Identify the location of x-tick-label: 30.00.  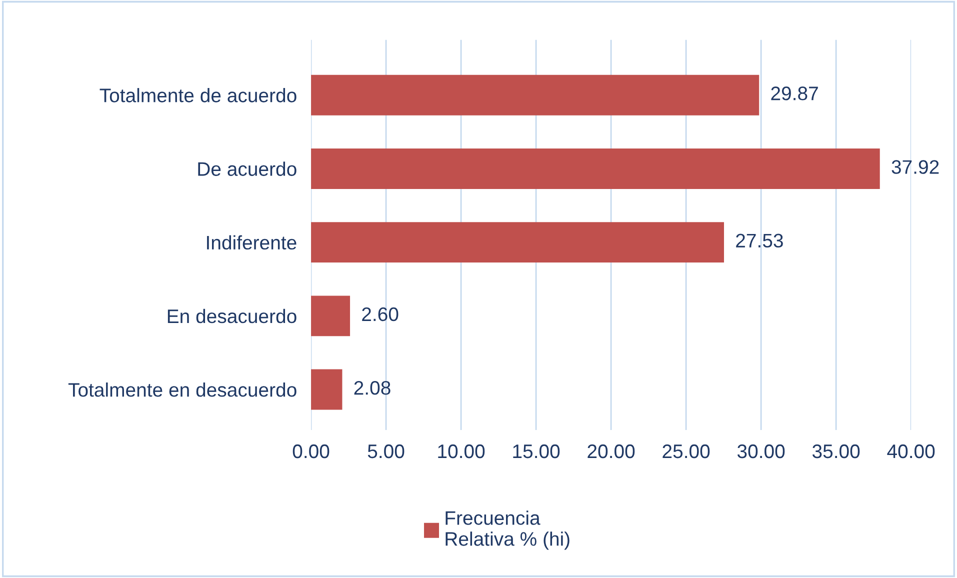
(761, 451).